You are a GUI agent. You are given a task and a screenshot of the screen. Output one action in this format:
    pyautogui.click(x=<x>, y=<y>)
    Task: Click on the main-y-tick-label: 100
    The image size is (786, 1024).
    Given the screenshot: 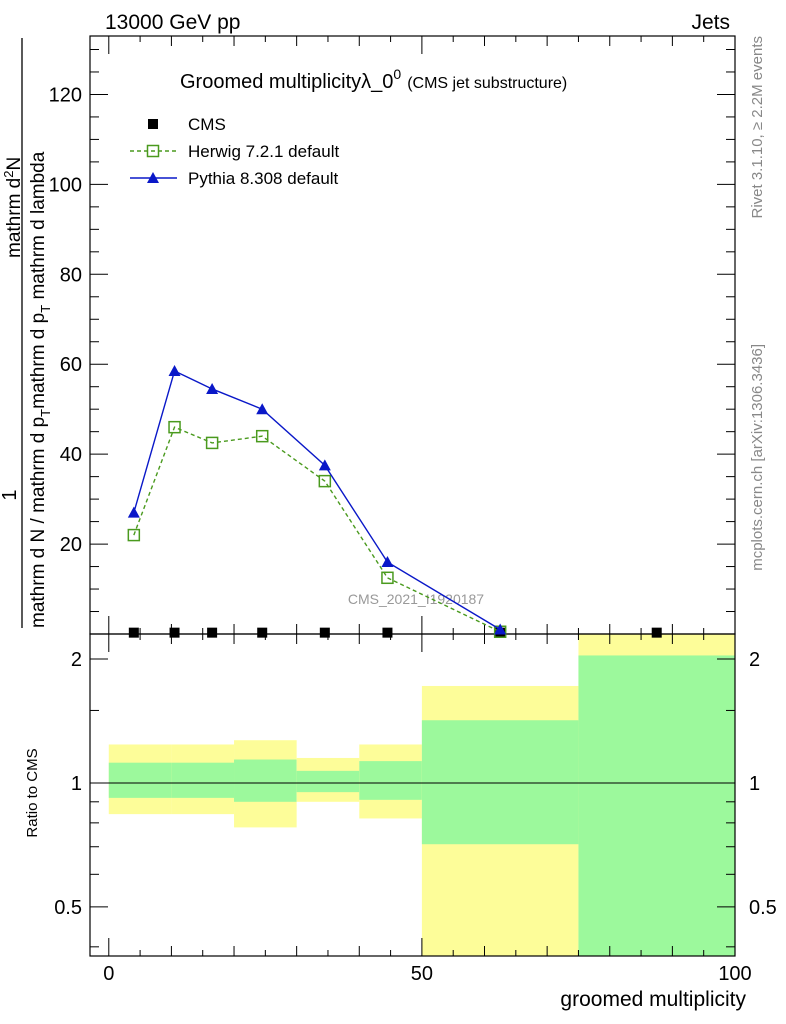 What is the action you would take?
    pyautogui.click(x=65, y=185)
    